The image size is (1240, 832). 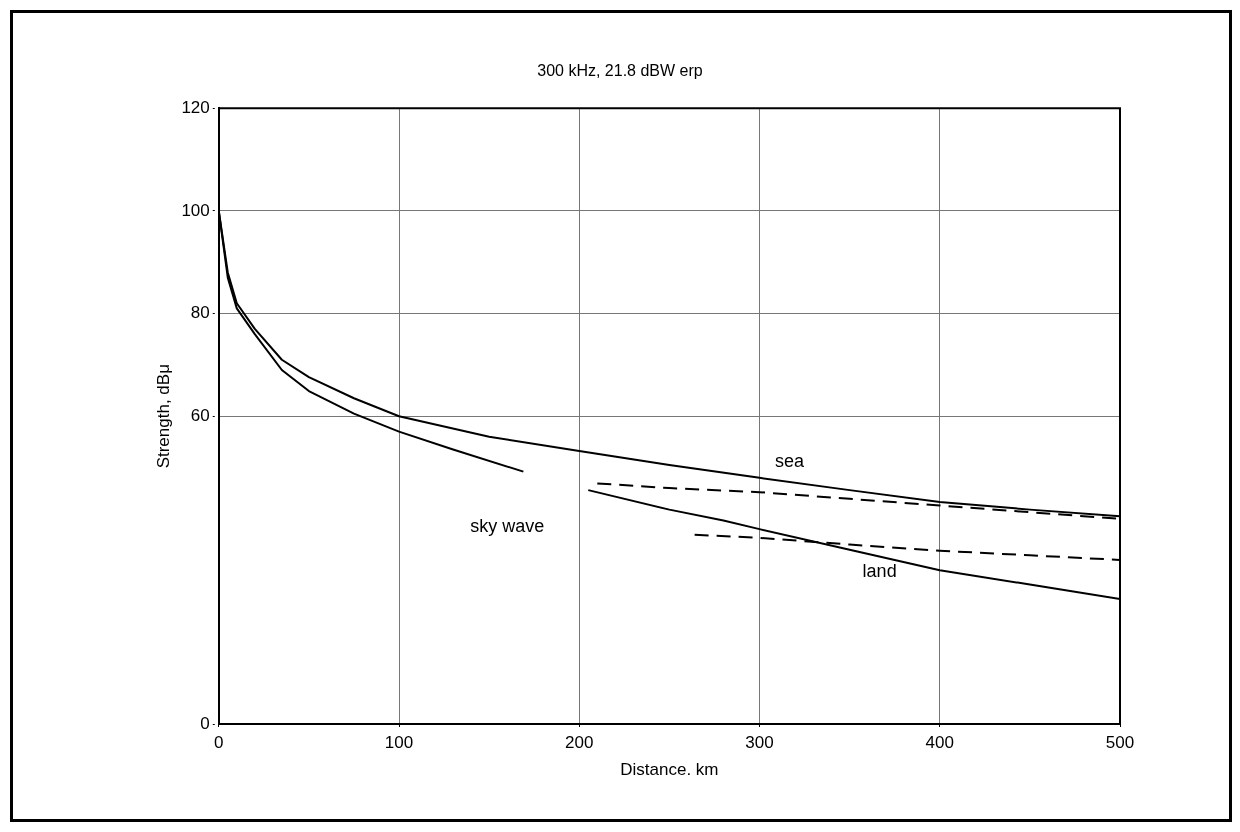 What do you see at coordinates (879, 570) in the screenshot?
I see `series-label: land` at bounding box center [879, 570].